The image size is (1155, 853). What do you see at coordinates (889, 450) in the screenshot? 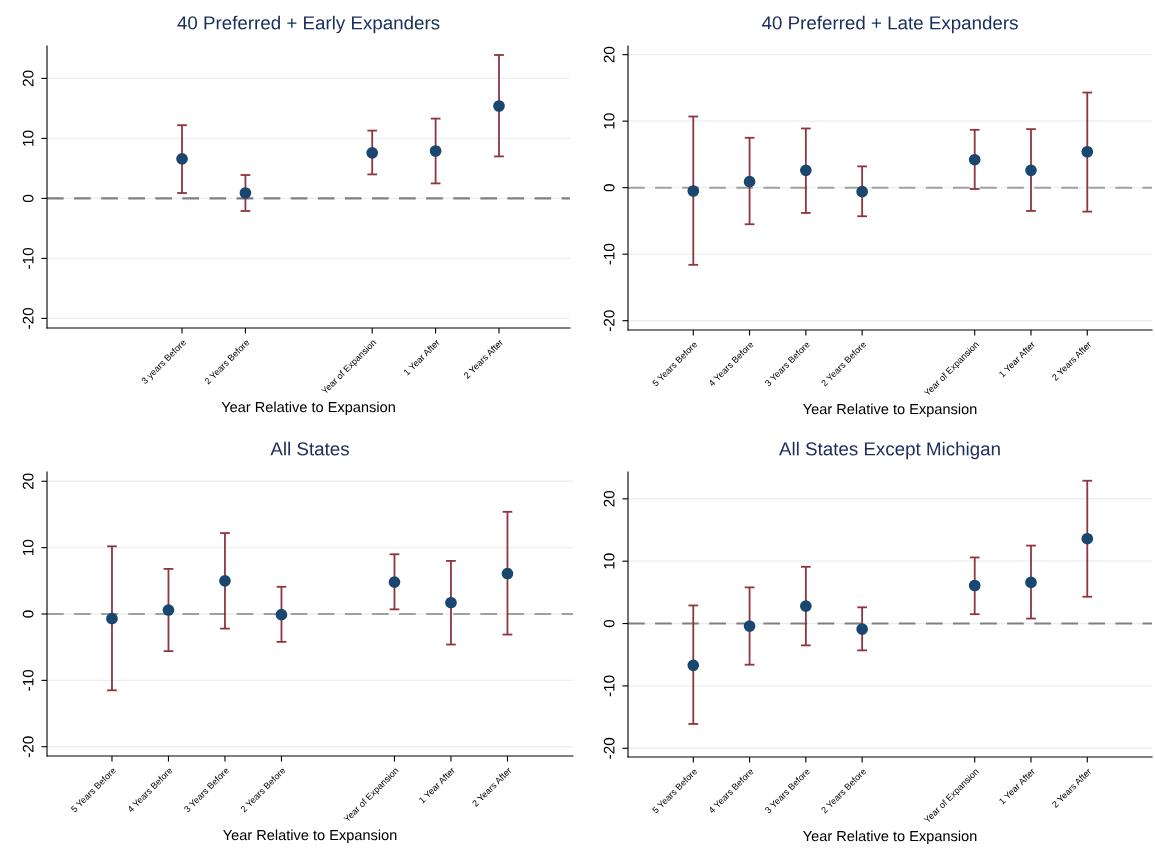
I see `chart-title: All States Except Michigan` at bounding box center [889, 450].